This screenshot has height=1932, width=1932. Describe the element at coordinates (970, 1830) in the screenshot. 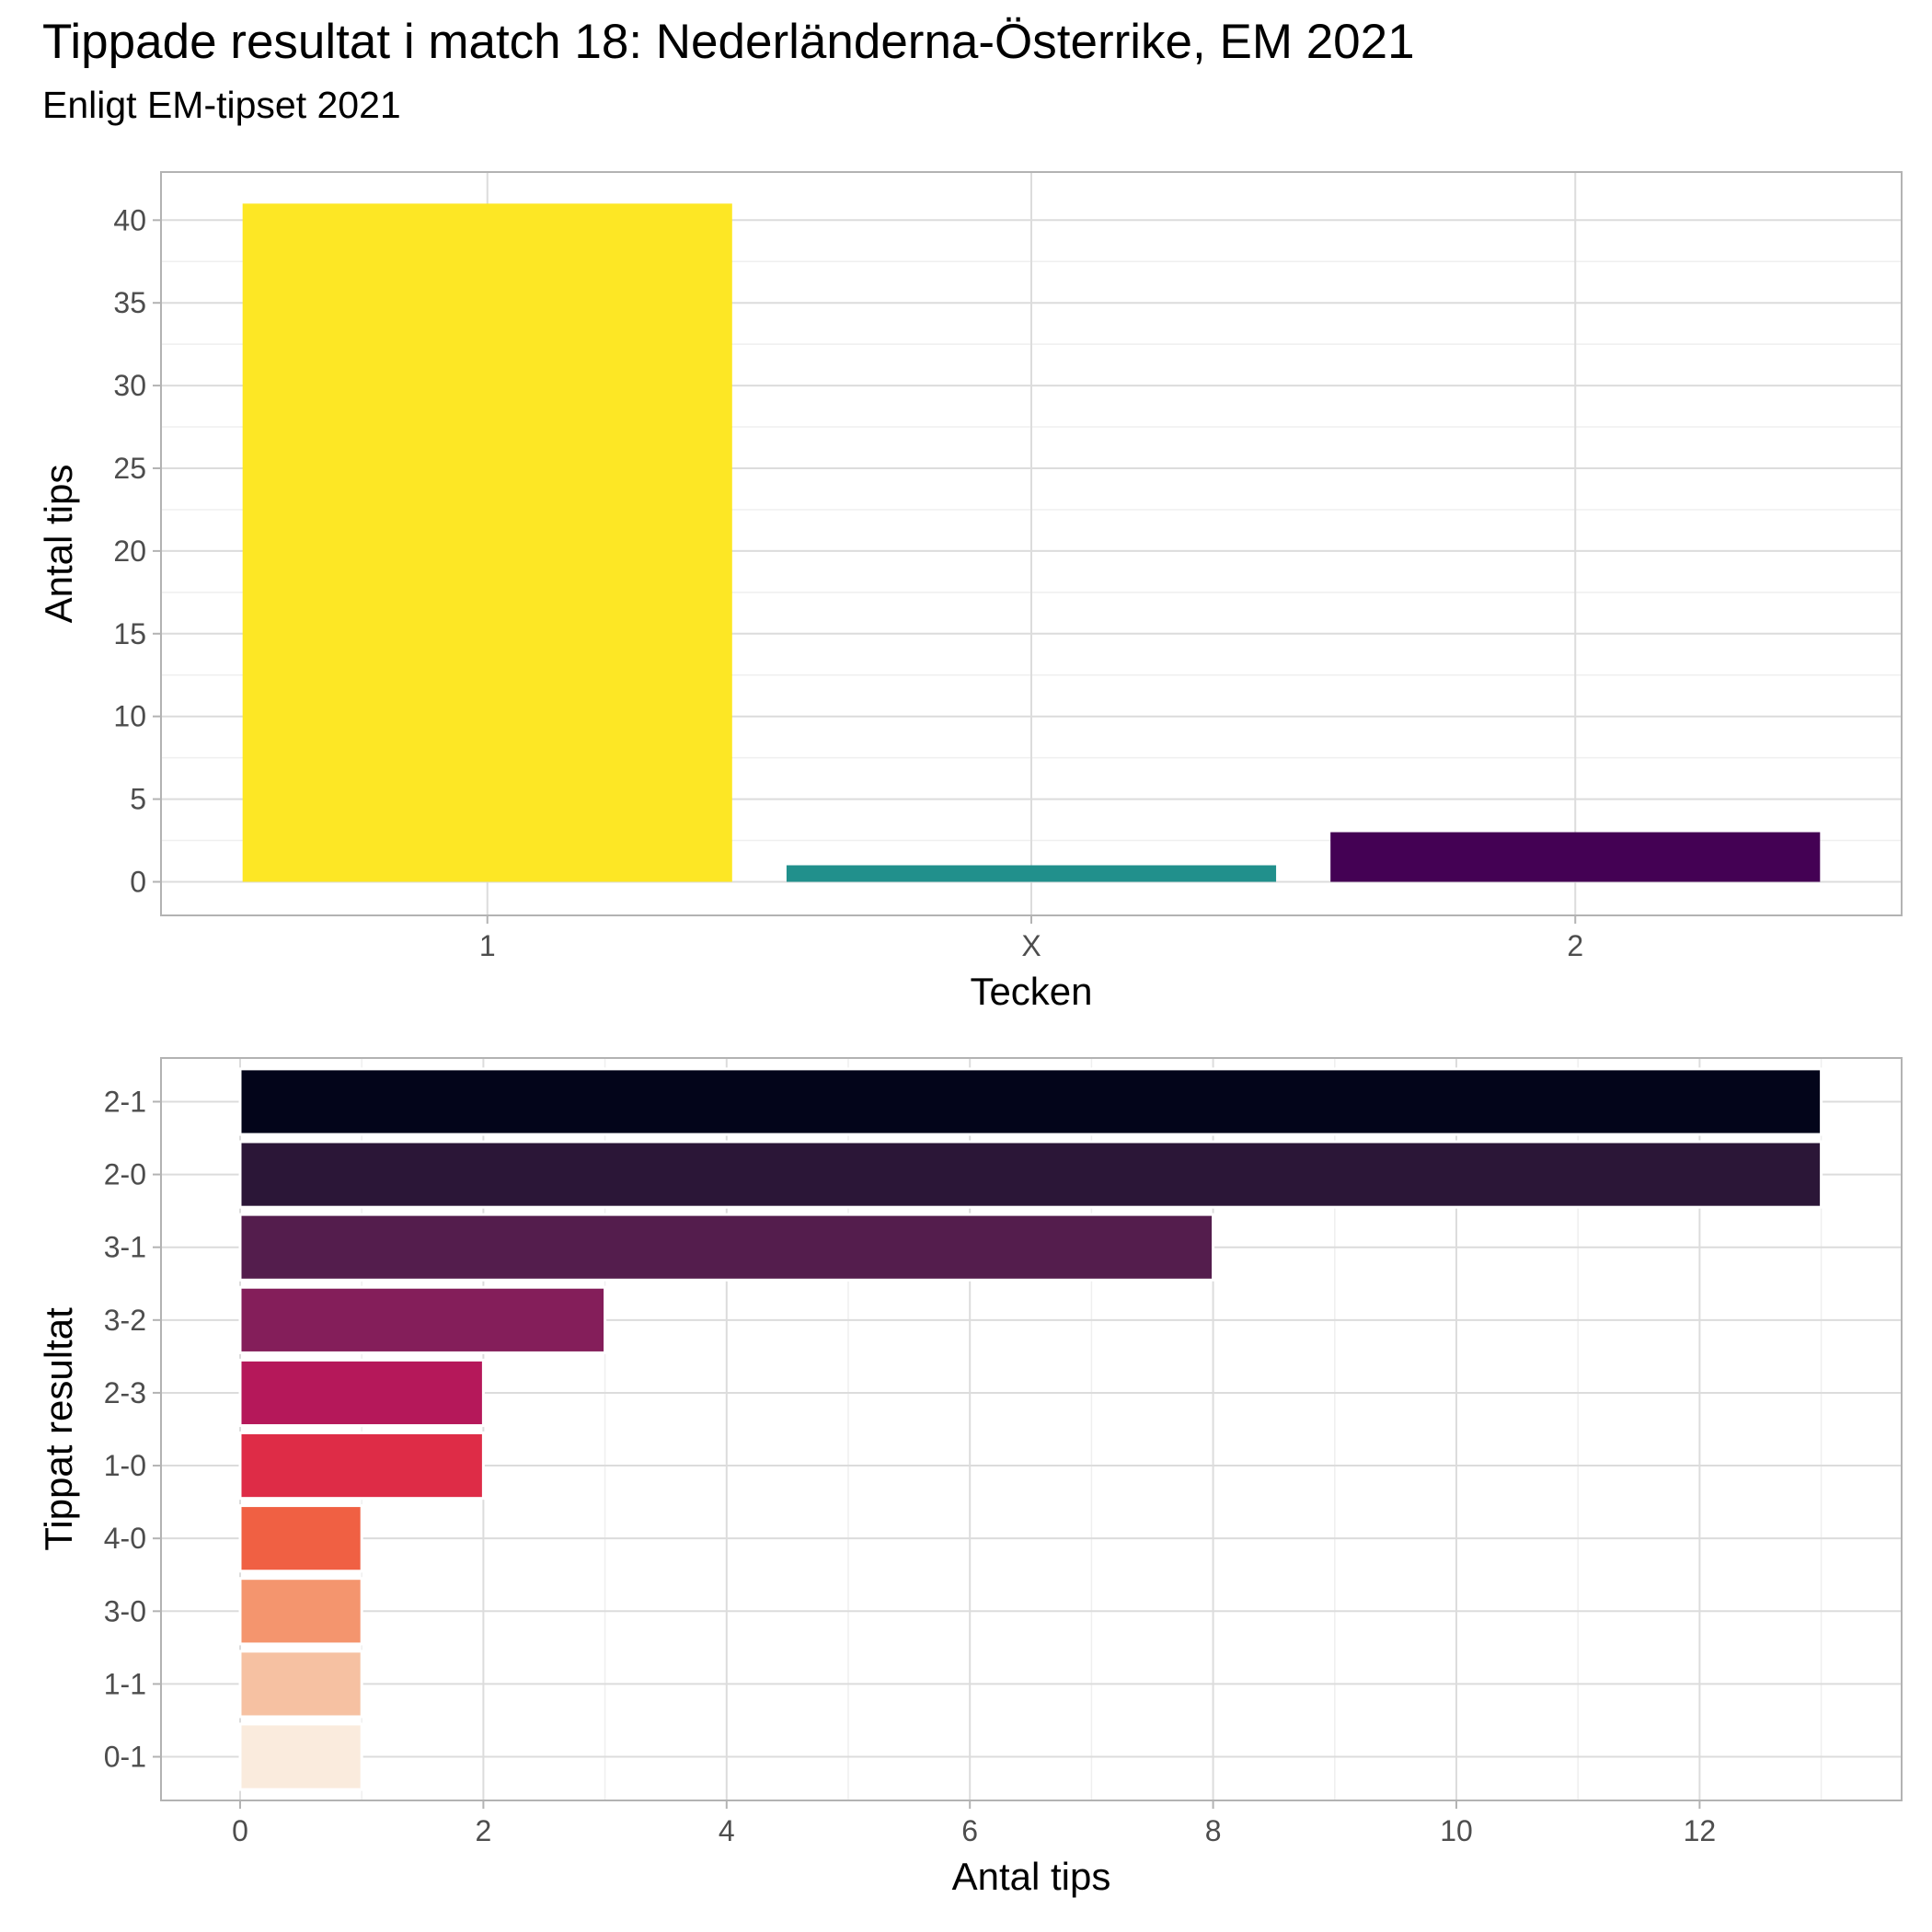

I see `x-tick-label: 6` at that location.